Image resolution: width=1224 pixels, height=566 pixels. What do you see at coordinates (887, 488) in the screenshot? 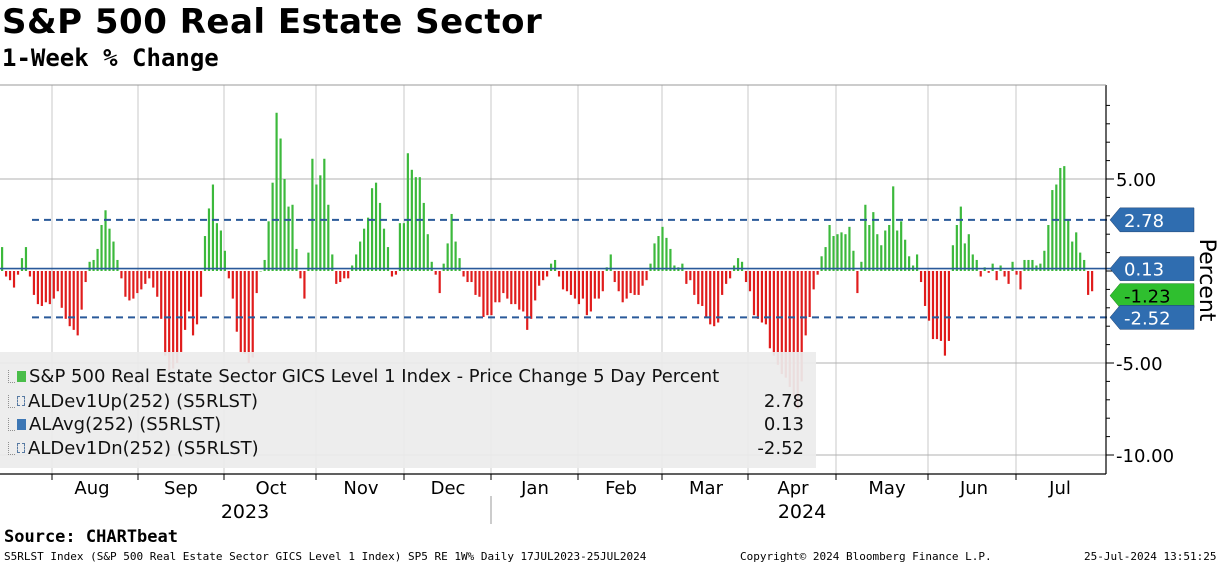
I see `x-tick-label: May` at bounding box center [887, 488].